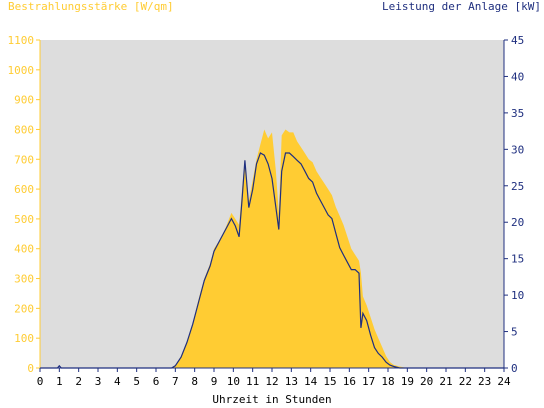 Image resolution: width=544 pixels, height=408 pixels. What do you see at coordinates (349, 381) in the screenshot?
I see `x-tick-label: 16` at bounding box center [349, 381].